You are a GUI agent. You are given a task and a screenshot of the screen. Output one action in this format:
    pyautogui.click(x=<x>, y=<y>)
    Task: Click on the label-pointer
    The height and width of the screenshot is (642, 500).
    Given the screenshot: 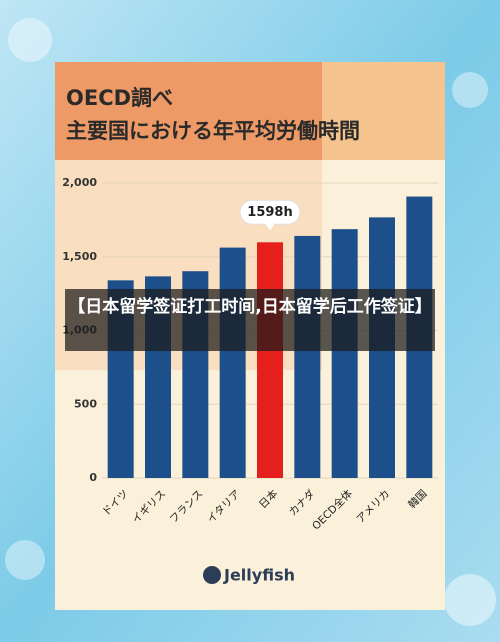 What is the action you would take?
    pyautogui.click(x=270, y=227)
    